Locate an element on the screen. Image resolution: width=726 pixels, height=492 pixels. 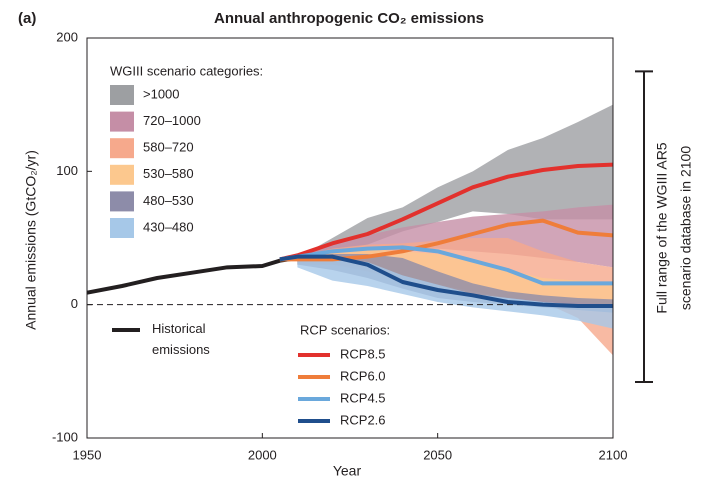
x-axis-label: Year is located at coordinates (347, 471).